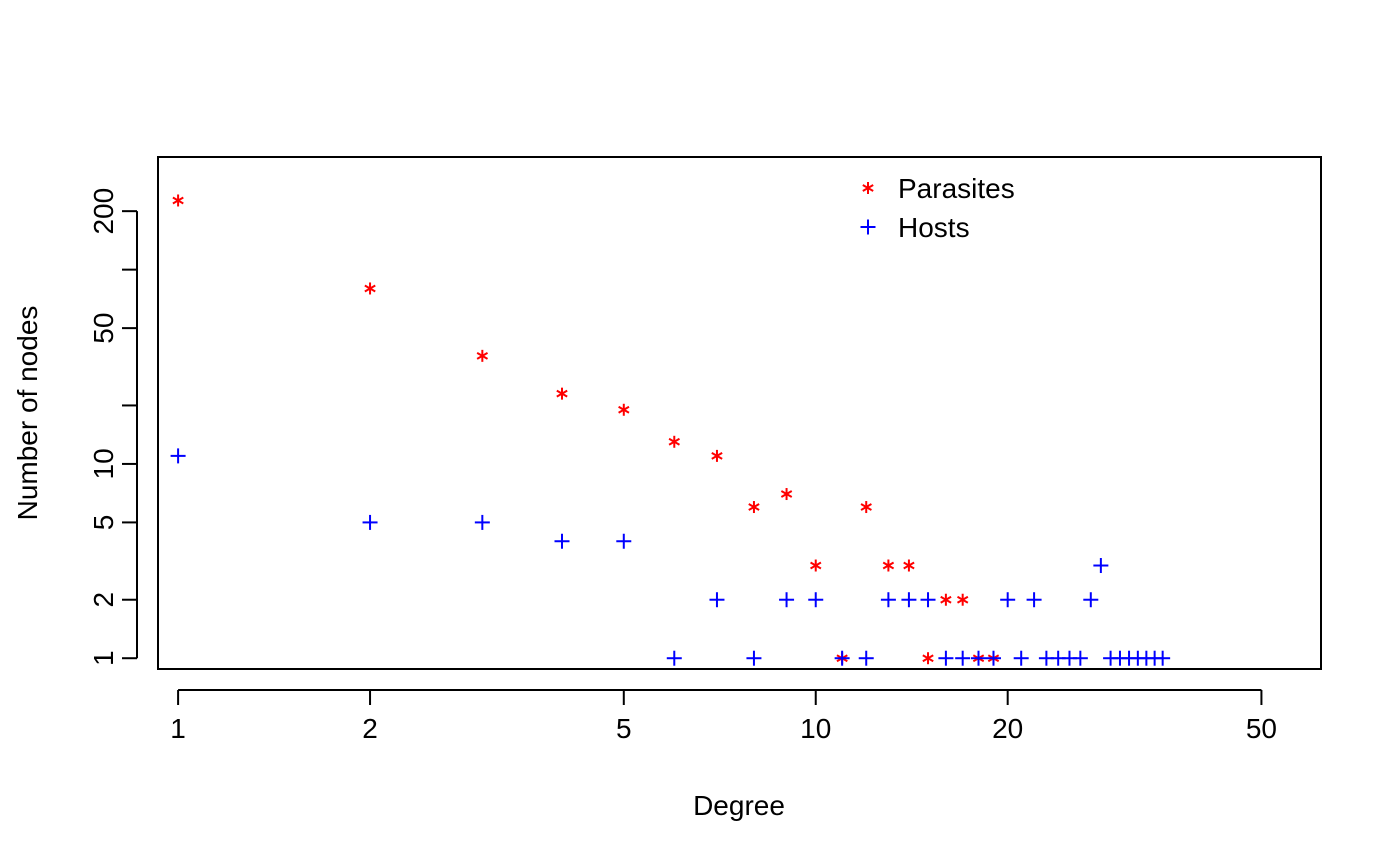  What do you see at coordinates (103, 523) in the screenshot?
I see `y-tick-label: 5` at bounding box center [103, 523].